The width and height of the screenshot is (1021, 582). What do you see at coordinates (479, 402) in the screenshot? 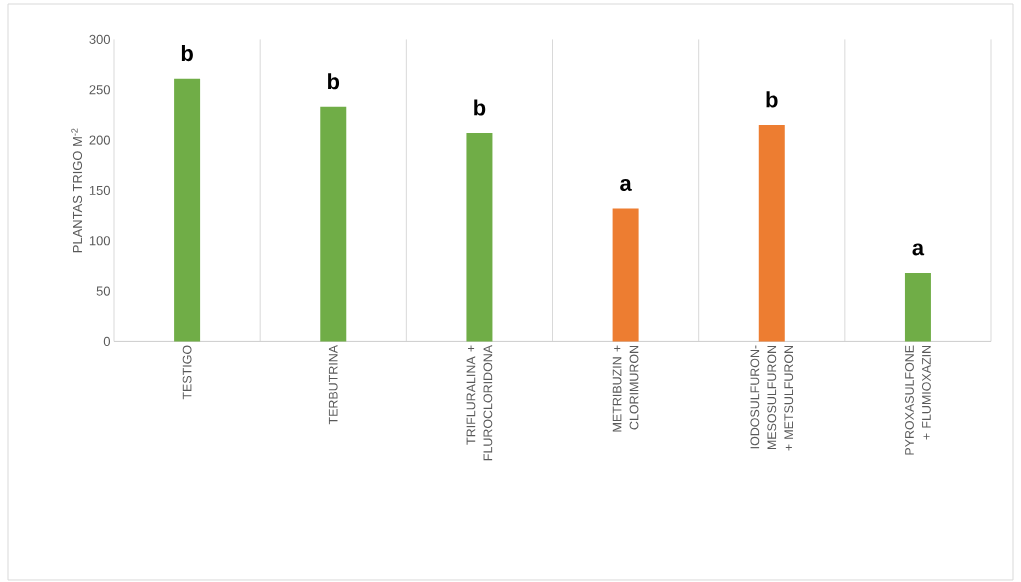
I see `x-tick-label: TRIFLURALINA + FLUROCLORIDONA` at bounding box center [479, 402].